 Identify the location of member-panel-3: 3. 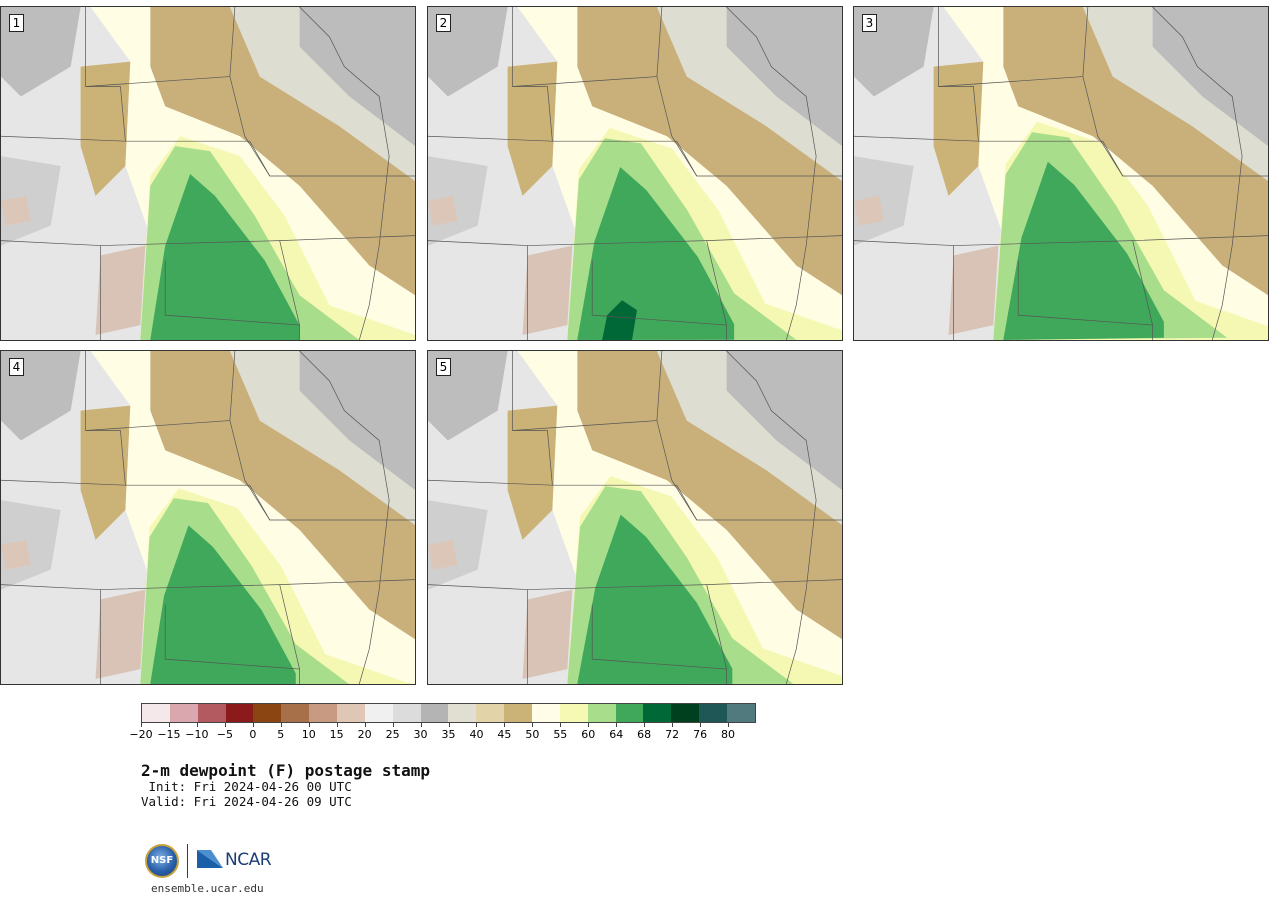
(1061, 173).